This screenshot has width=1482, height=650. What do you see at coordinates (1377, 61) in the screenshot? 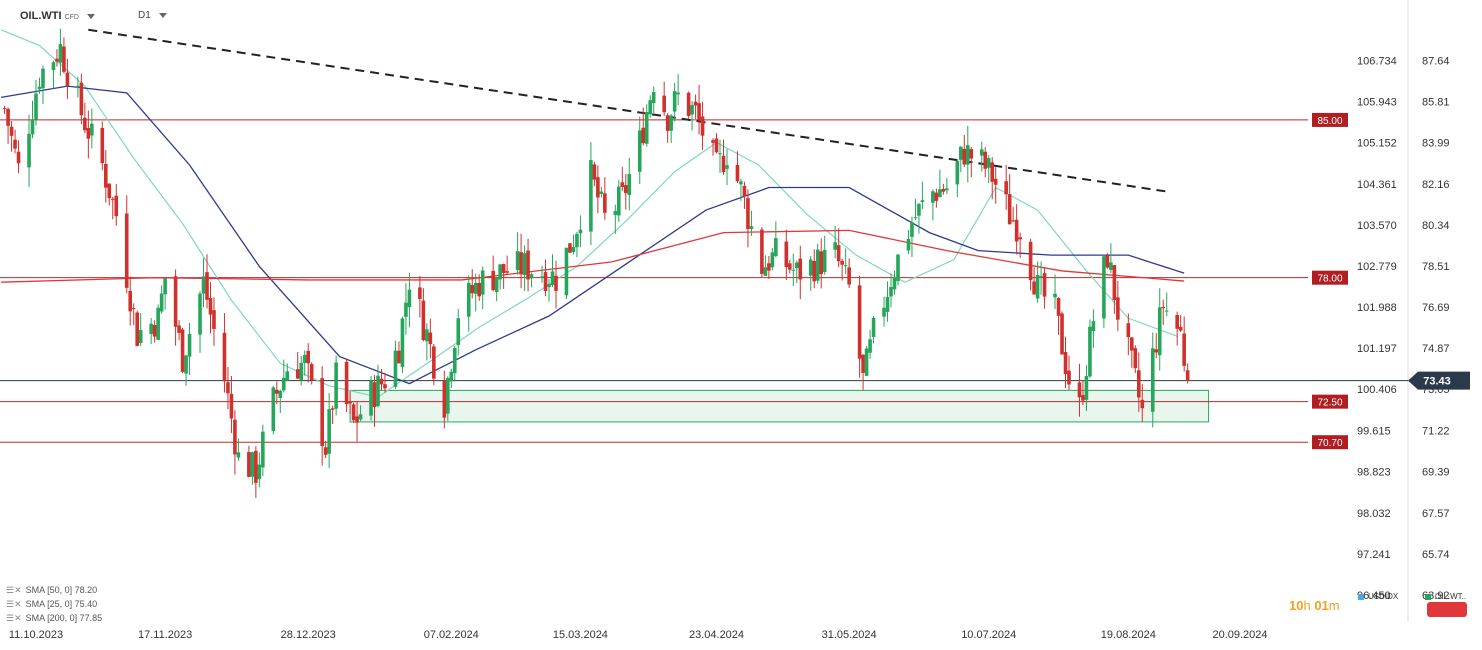
I see `y-tick-label-usdidx: 106.734` at bounding box center [1377, 61].